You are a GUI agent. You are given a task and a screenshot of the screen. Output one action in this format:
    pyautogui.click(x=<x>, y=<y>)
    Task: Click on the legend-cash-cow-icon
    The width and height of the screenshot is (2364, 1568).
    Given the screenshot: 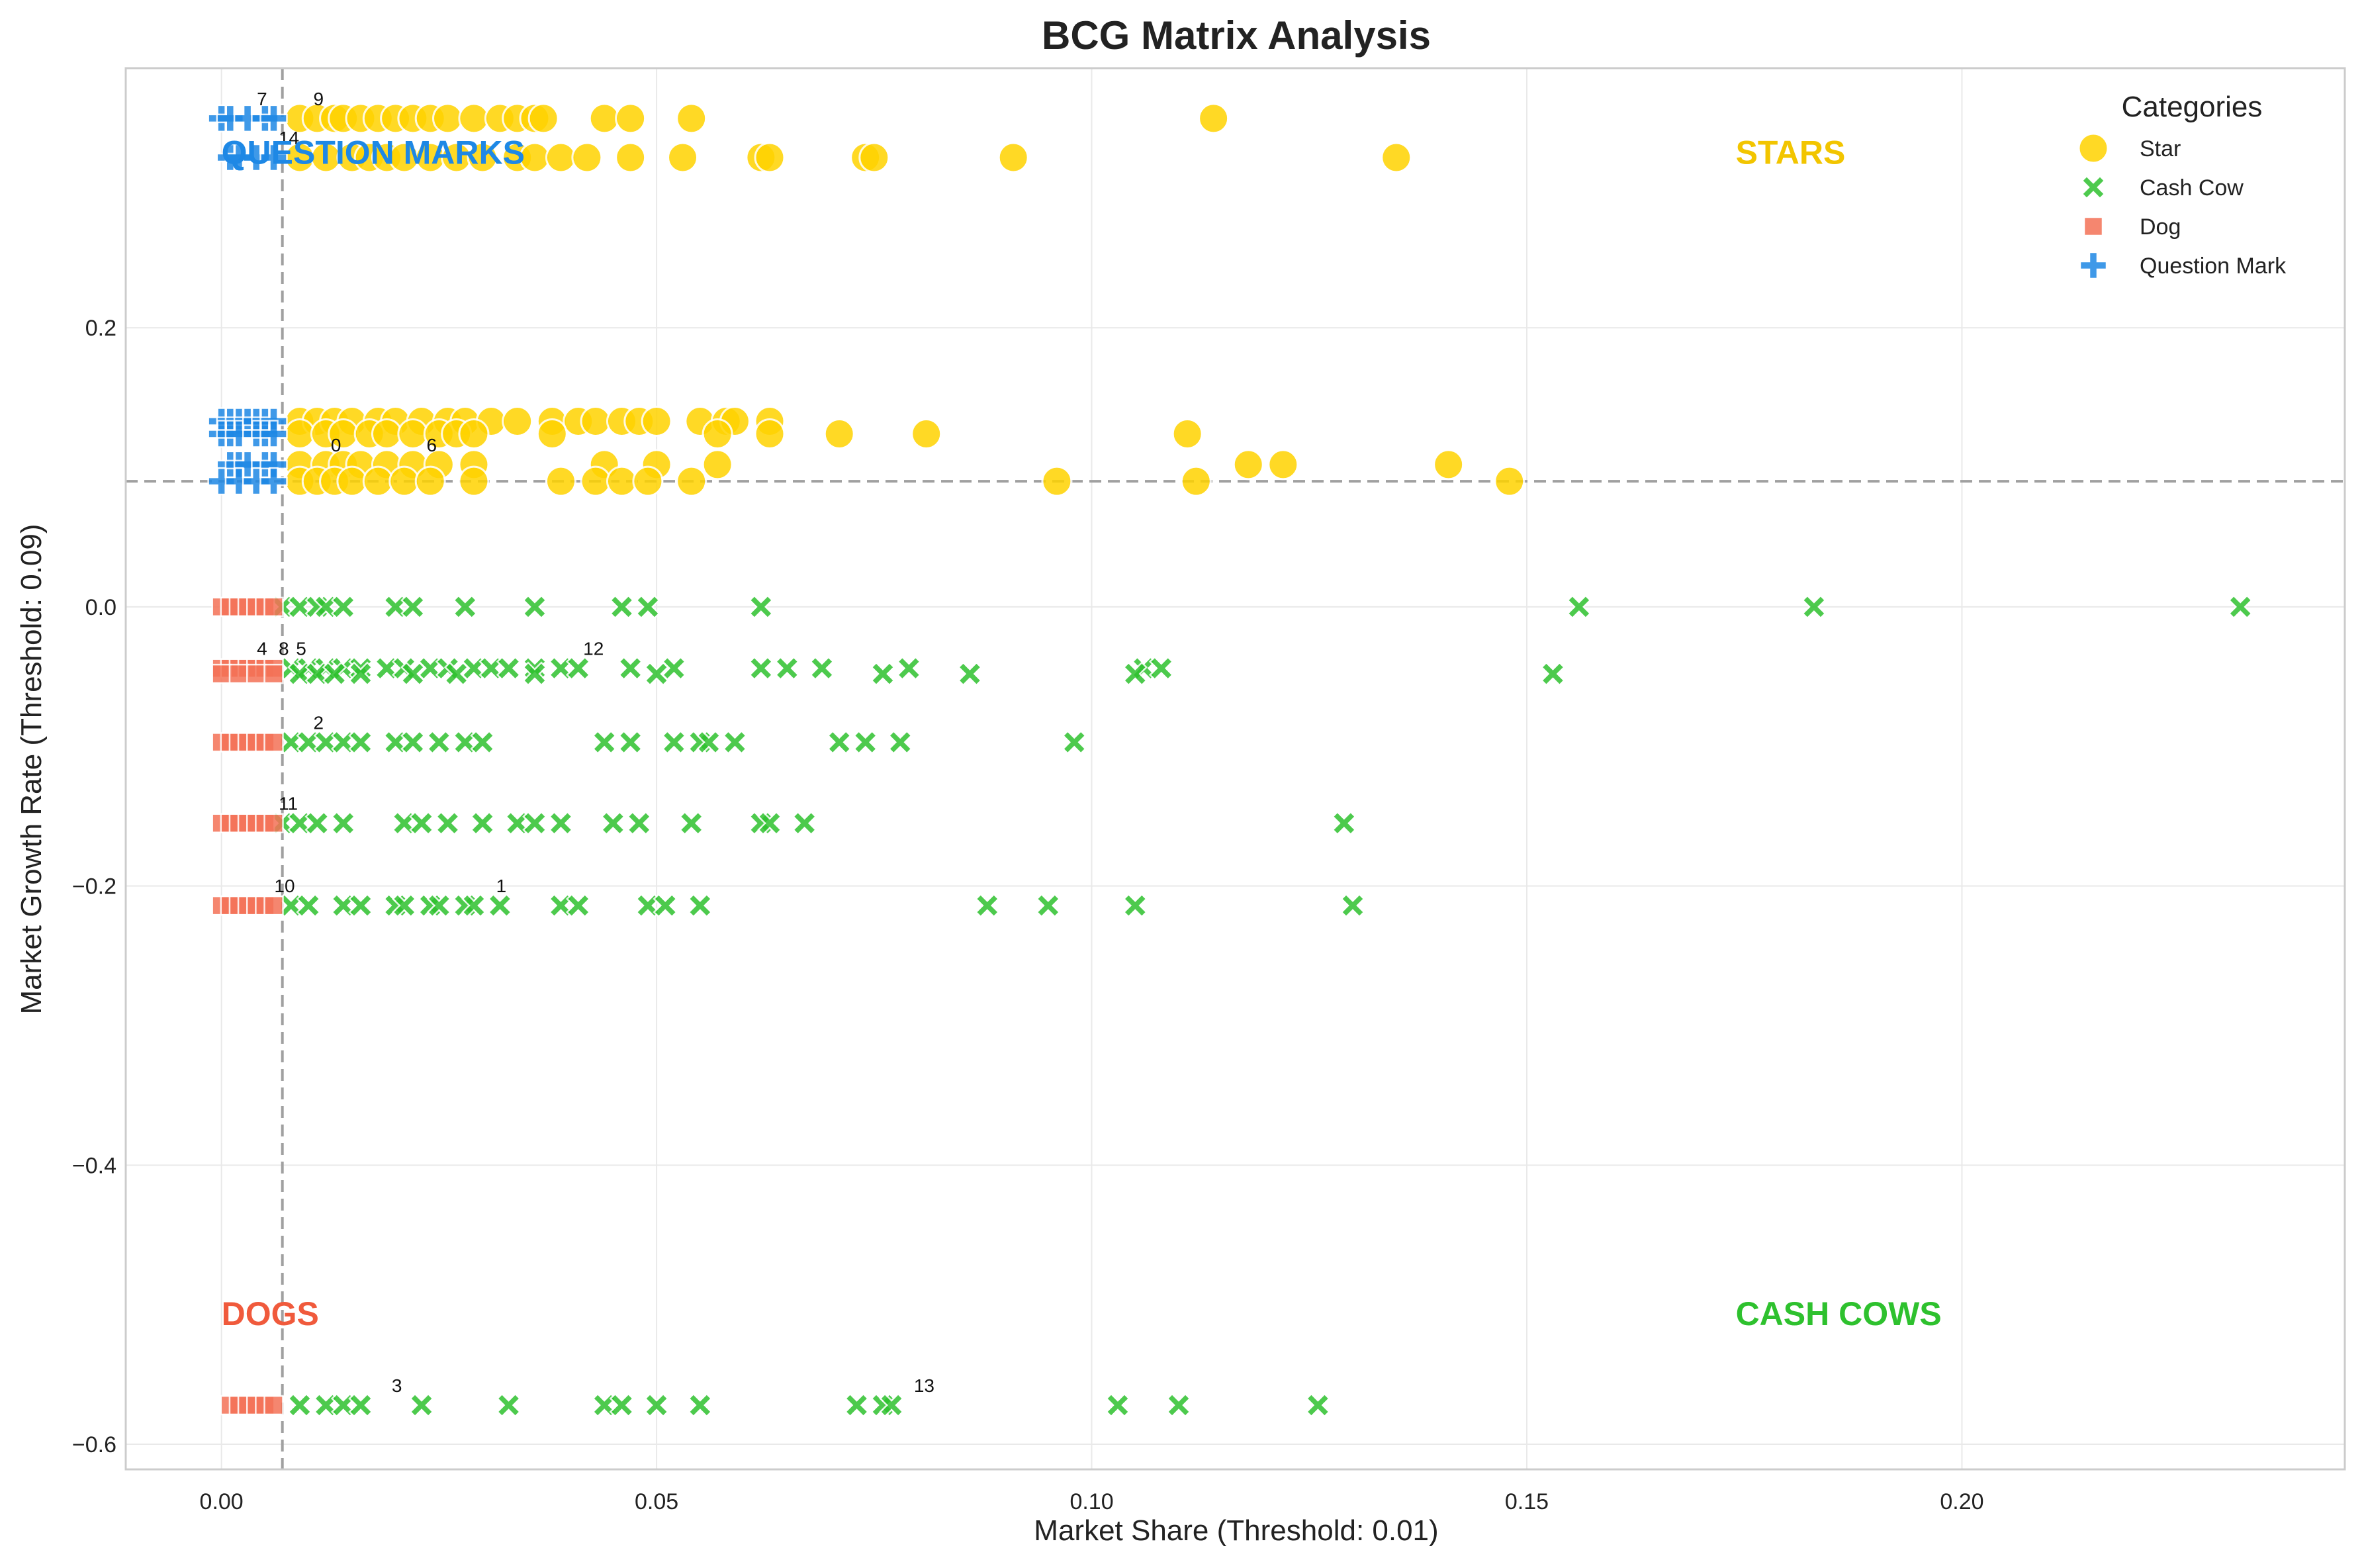 What is the action you would take?
    pyautogui.click(x=2093, y=187)
    